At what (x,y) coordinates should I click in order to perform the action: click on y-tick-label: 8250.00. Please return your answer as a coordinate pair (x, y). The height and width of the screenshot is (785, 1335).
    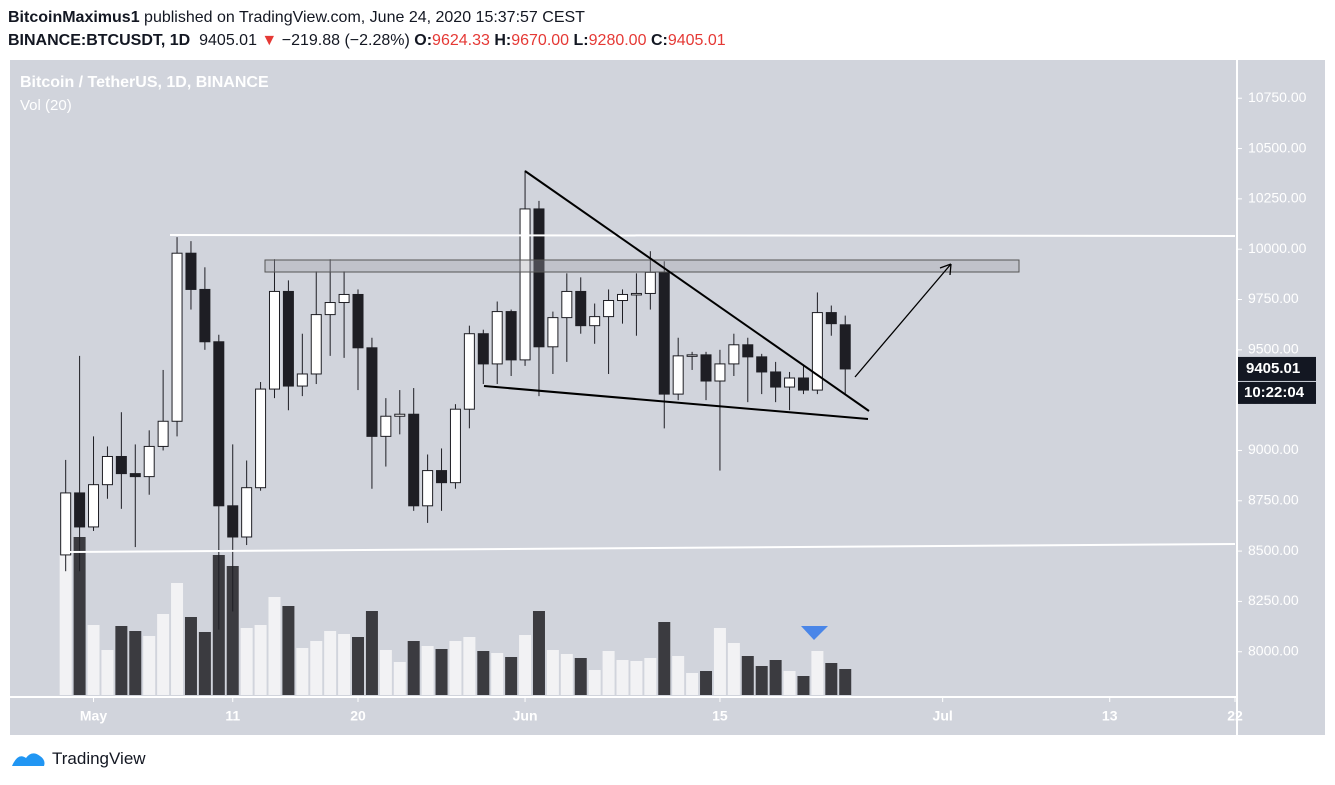
    Looking at the image, I should click on (1273, 600).